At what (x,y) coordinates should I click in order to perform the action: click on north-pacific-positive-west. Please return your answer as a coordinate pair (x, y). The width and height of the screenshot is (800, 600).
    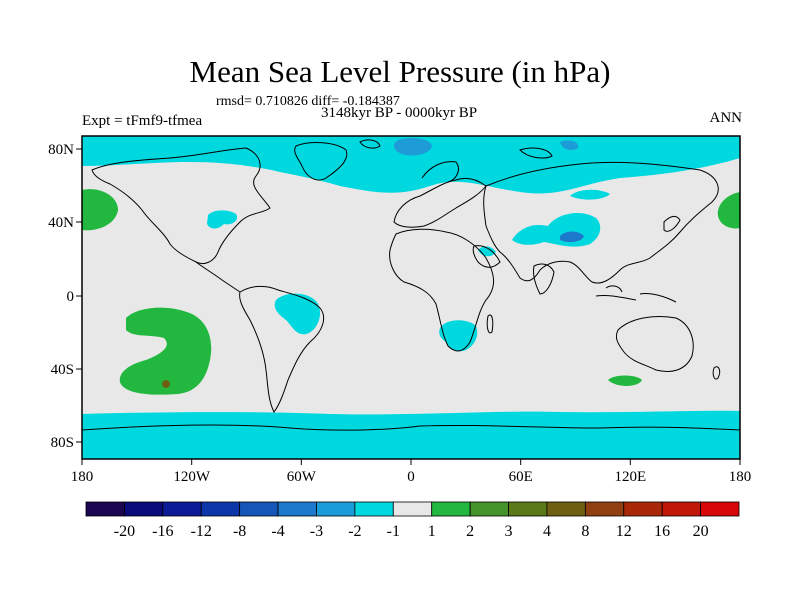
    Looking at the image, I should click on (100, 210).